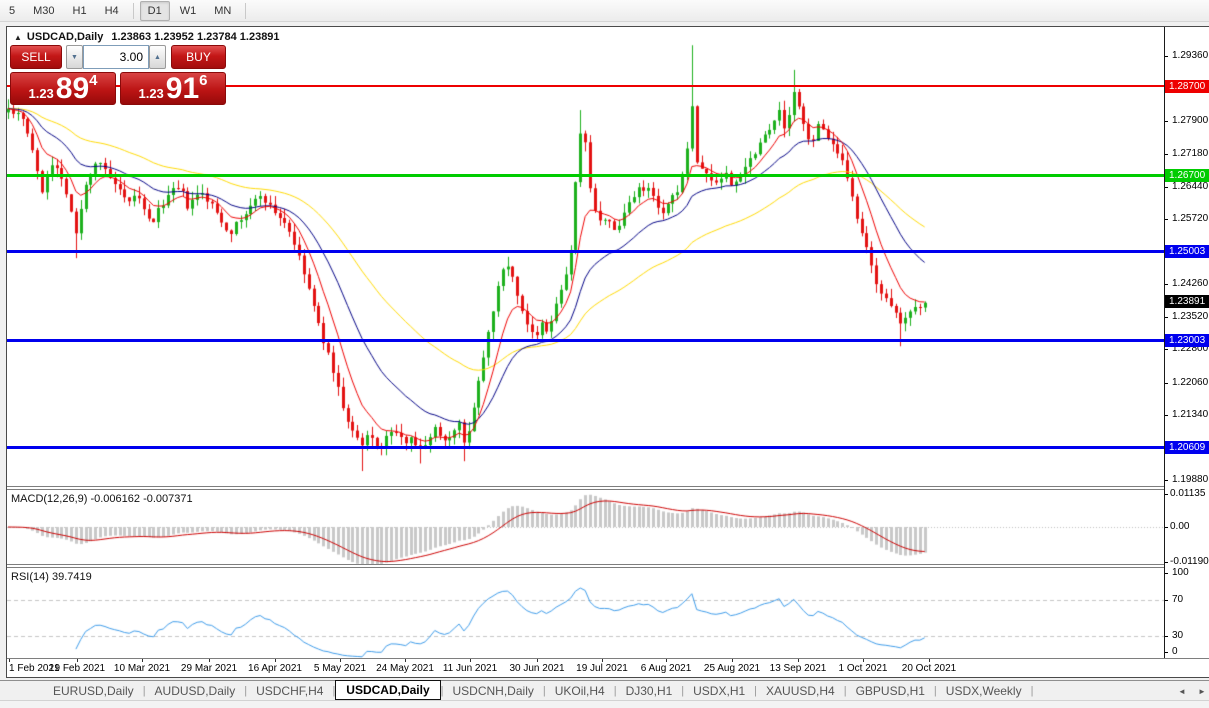  Describe the element at coordinates (585, 175) in the screenshot. I see `price-level-line-1.267` at that location.